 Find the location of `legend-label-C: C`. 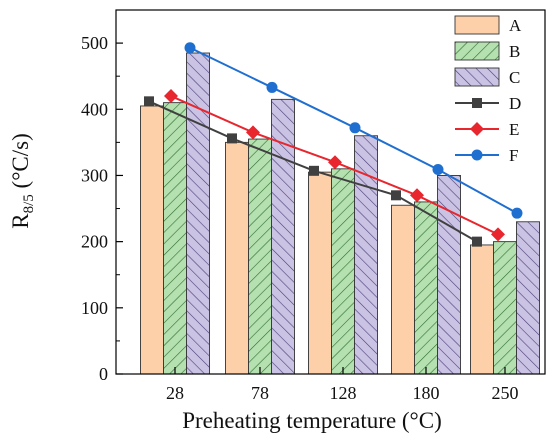

legend-label-C: C is located at coordinates (514, 77).